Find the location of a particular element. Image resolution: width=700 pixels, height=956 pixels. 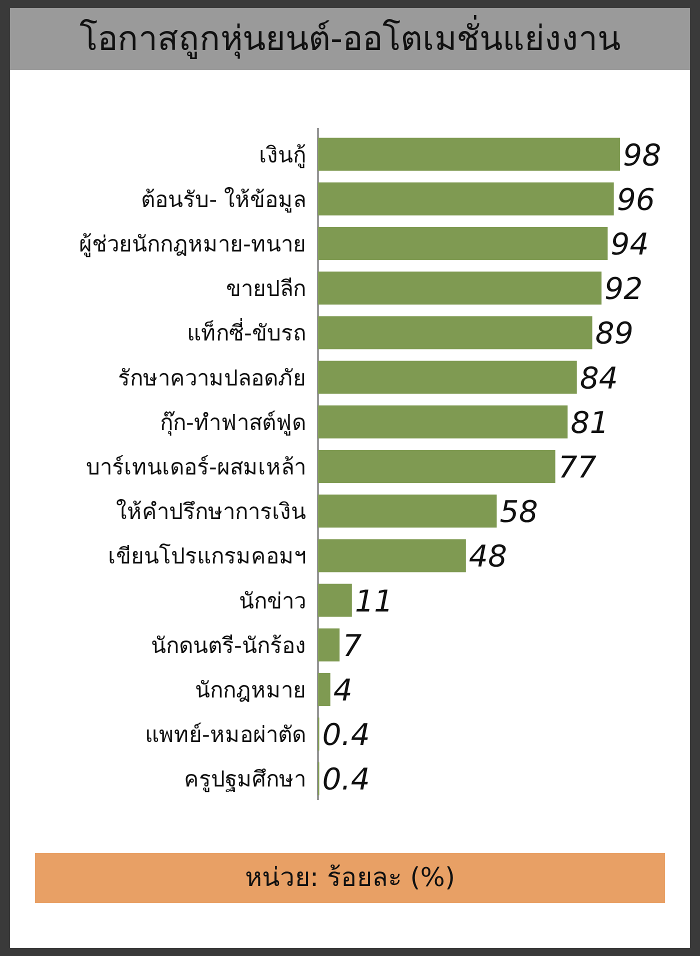

y-tick-label: ขายปลีก is located at coordinates (266, 289).